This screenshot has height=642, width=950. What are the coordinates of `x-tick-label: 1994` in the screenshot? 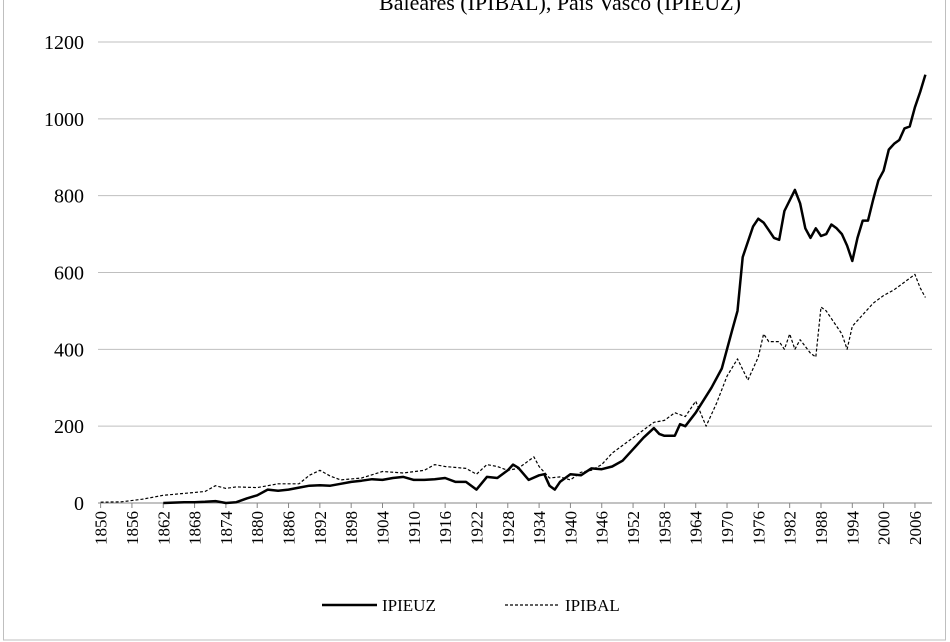 It's located at (852, 528).